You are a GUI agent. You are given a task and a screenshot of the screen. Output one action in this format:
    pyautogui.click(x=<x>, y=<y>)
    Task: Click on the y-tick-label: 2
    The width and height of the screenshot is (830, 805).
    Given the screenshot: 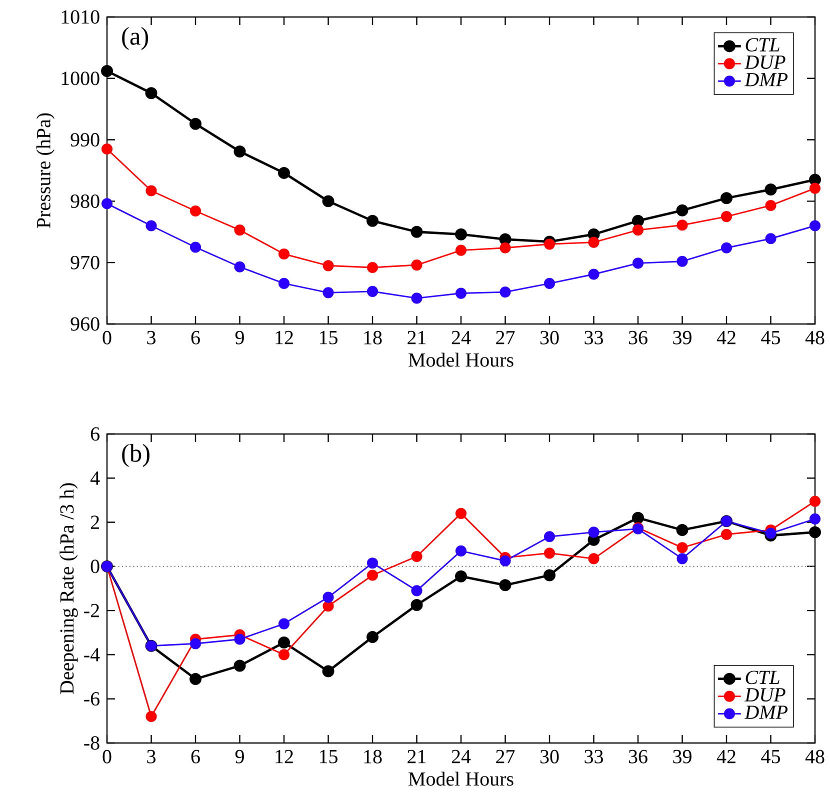 What is the action you would take?
    pyautogui.click(x=94, y=522)
    